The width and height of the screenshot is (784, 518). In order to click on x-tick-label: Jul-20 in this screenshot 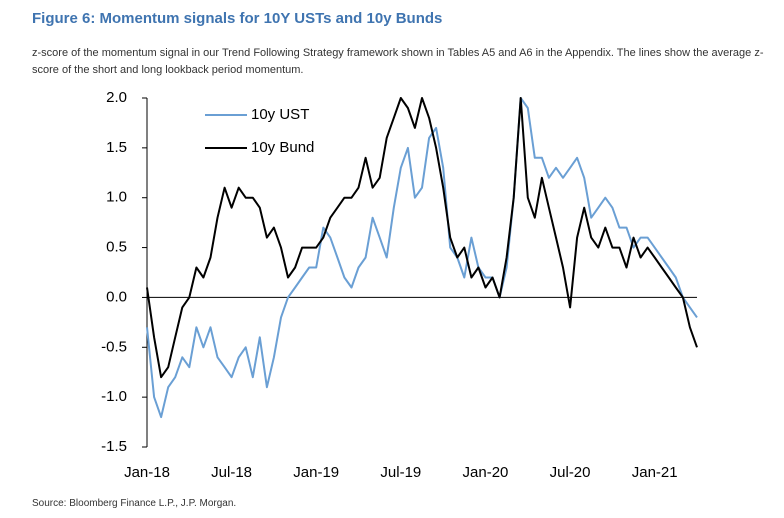, I will do `click(570, 472)`.